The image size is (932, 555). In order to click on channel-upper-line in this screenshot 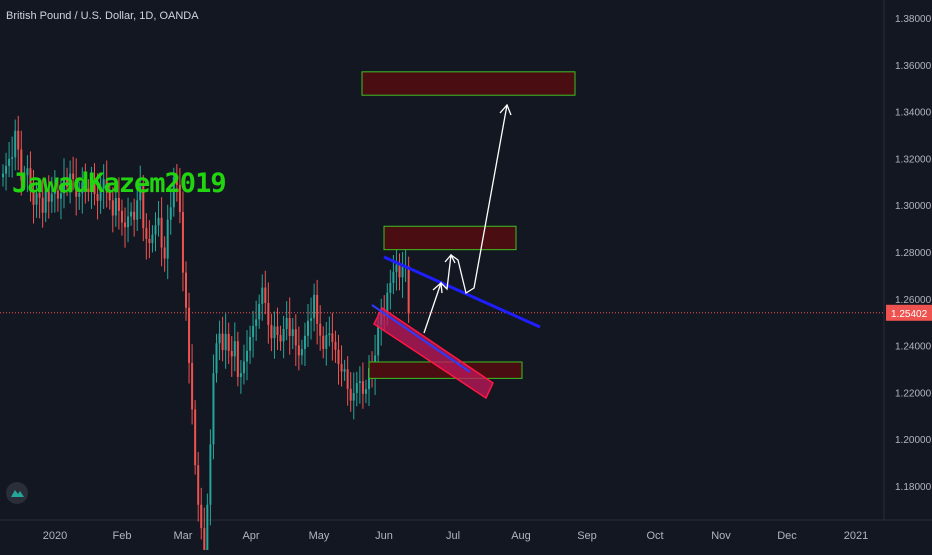, I will do `click(421, 338)`.